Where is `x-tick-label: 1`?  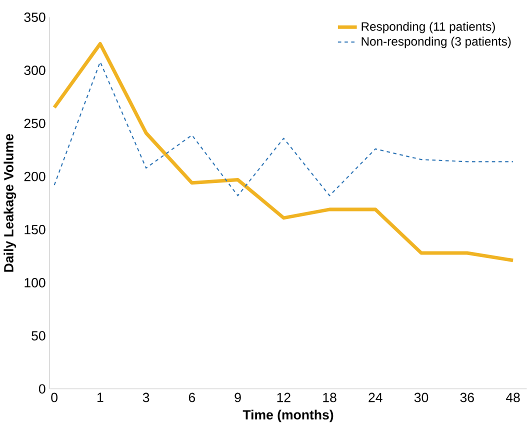 x-tick-label: 1 is located at coordinates (101, 397).